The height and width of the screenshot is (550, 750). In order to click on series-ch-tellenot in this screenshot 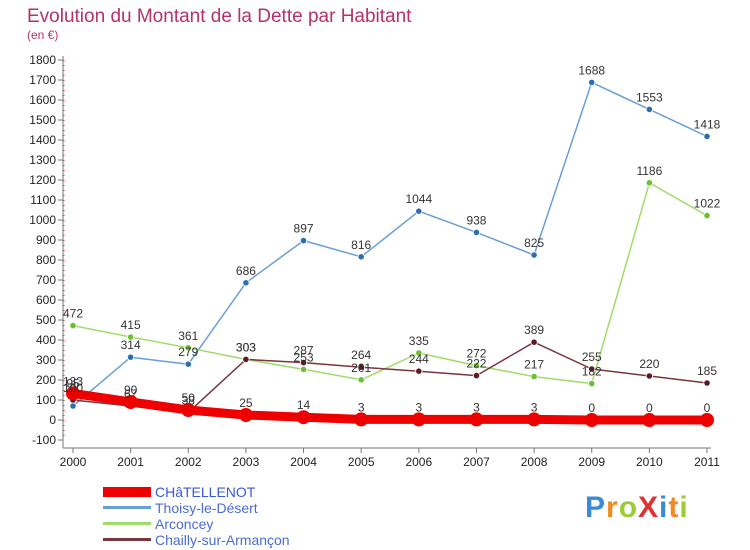, I will do `click(390, 406)`.